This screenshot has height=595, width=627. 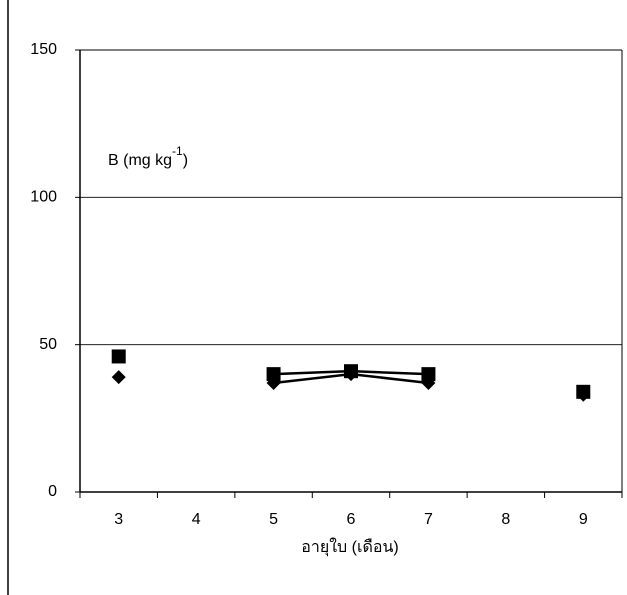 I want to click on diamond-marker, so click(x=118, y=377).